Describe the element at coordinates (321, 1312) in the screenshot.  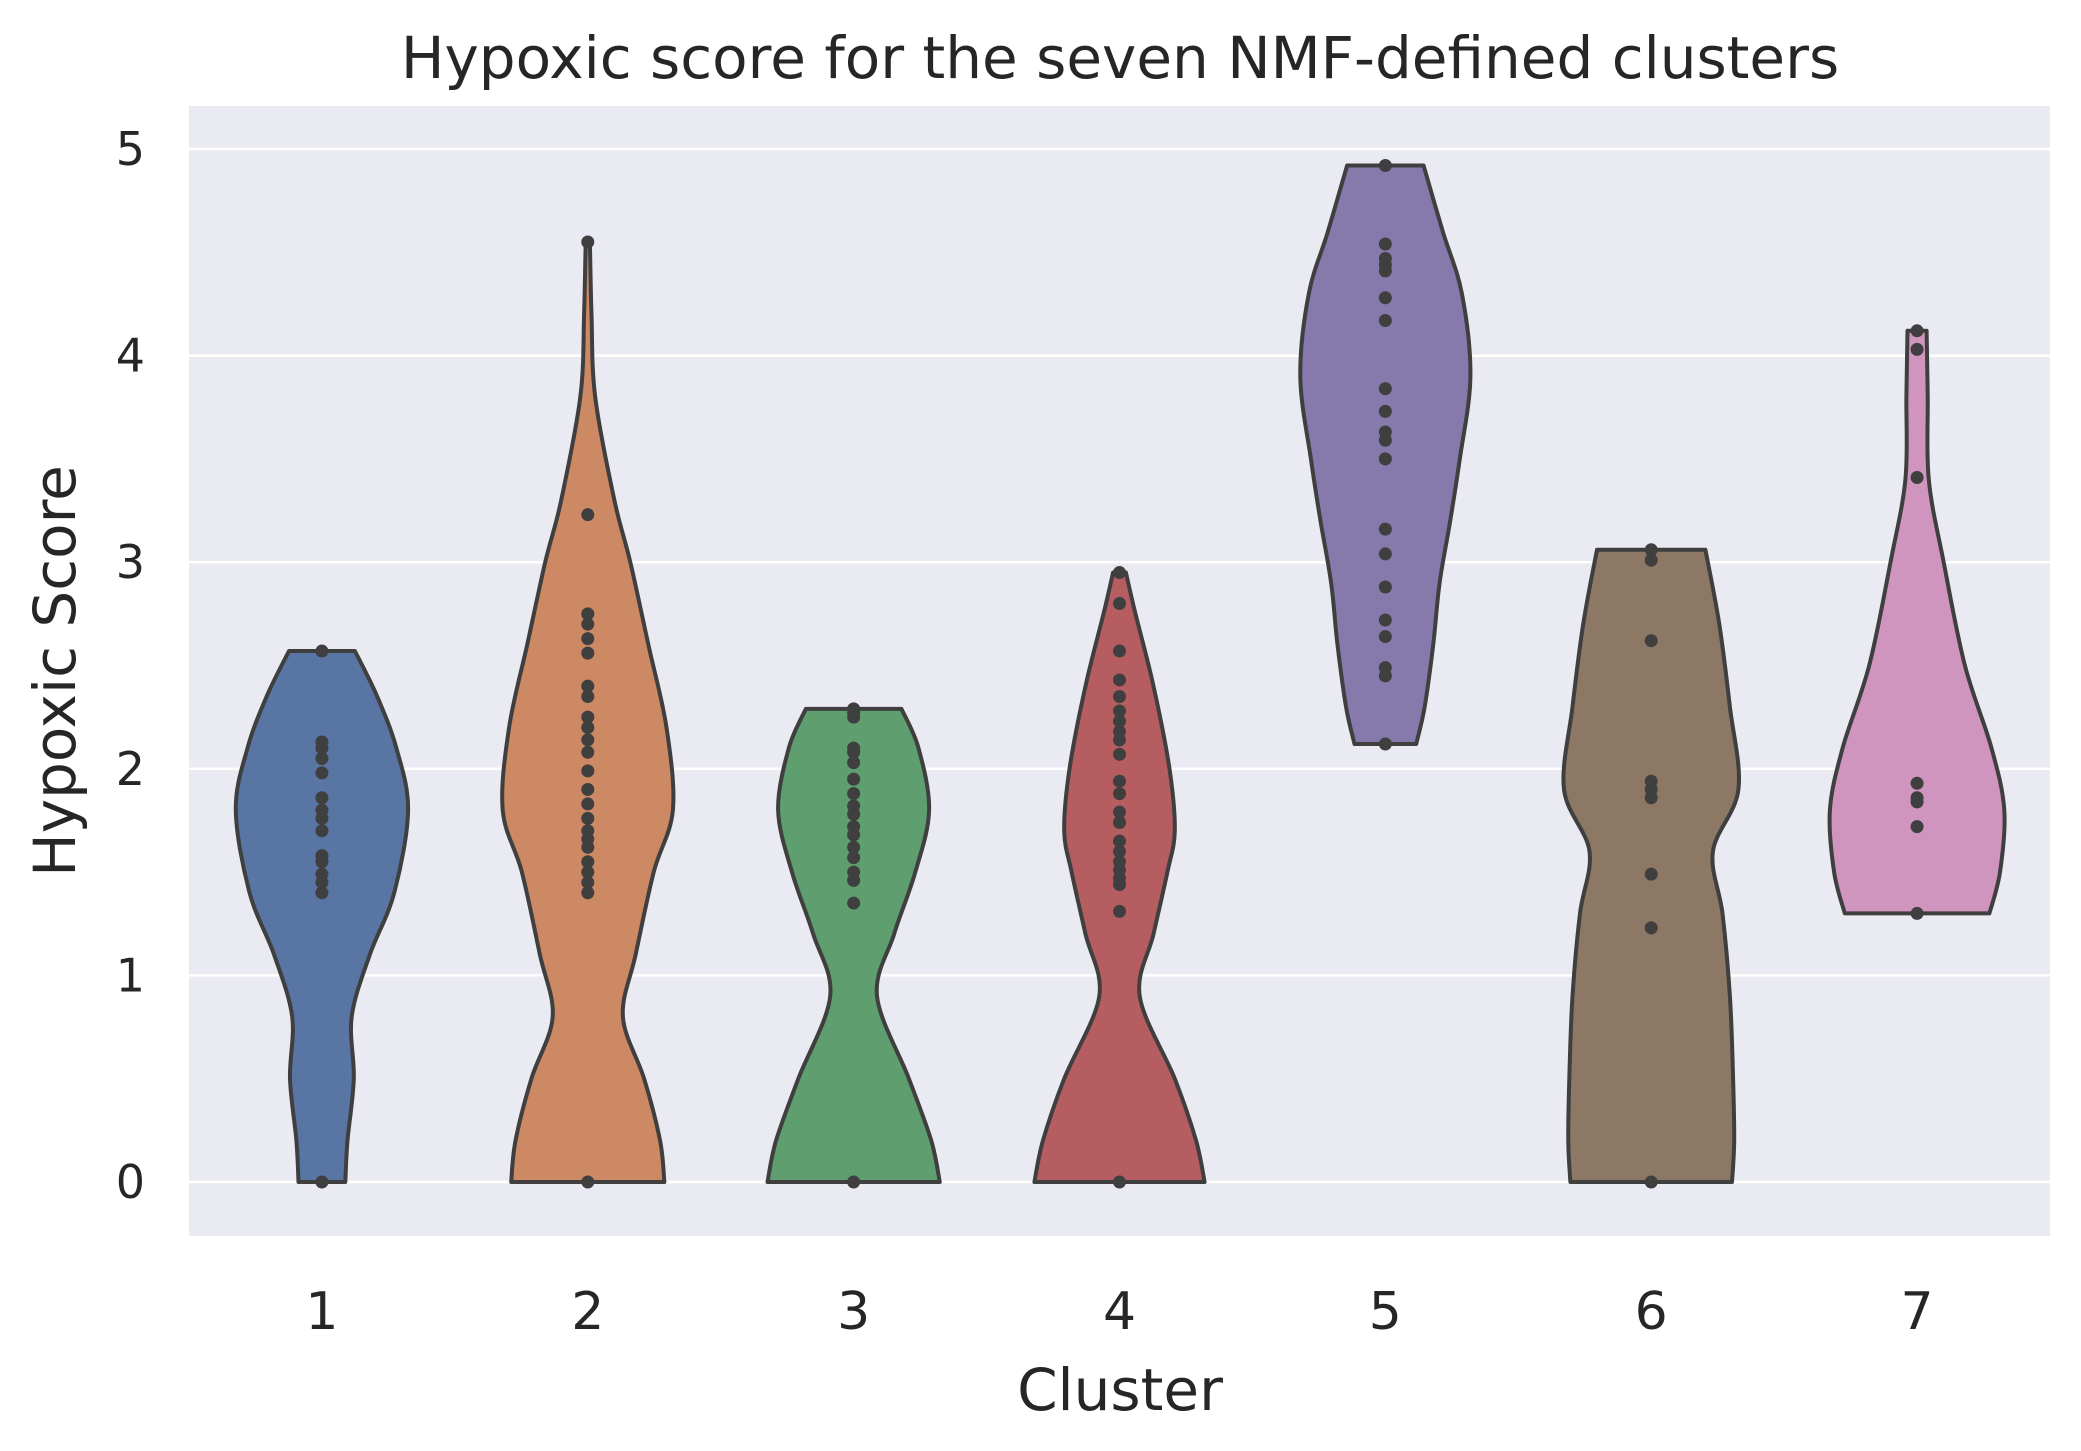
I see `x-tick-label-1: 1` at that location.